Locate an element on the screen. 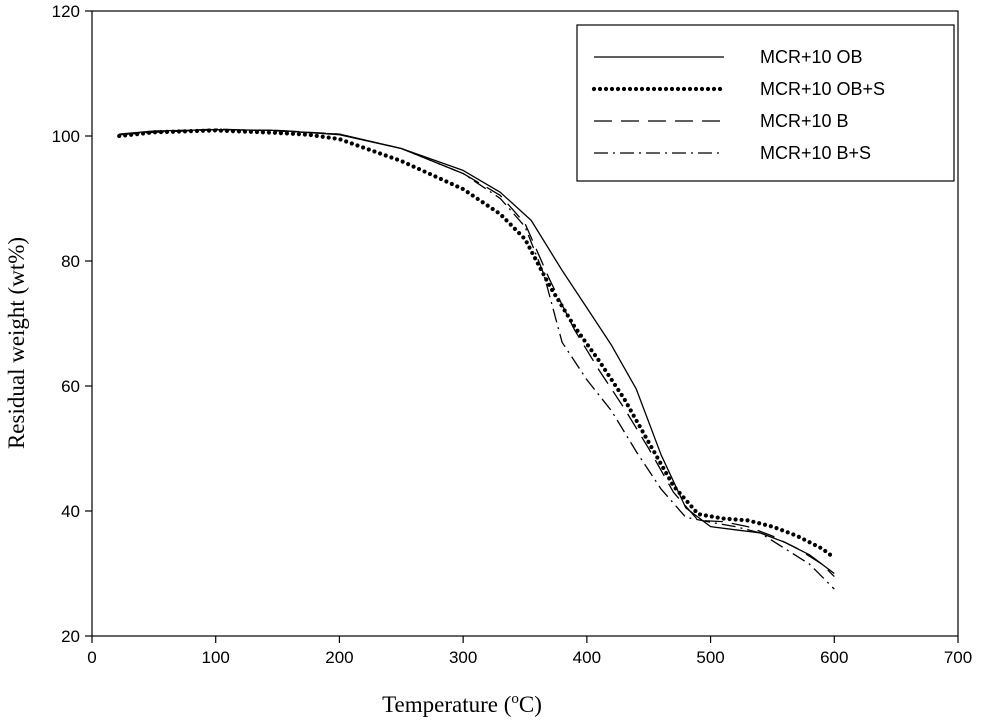 The height and width of the screenshot is (721, 981). y-tick-label: 120 is located at coordinates (66, 11).